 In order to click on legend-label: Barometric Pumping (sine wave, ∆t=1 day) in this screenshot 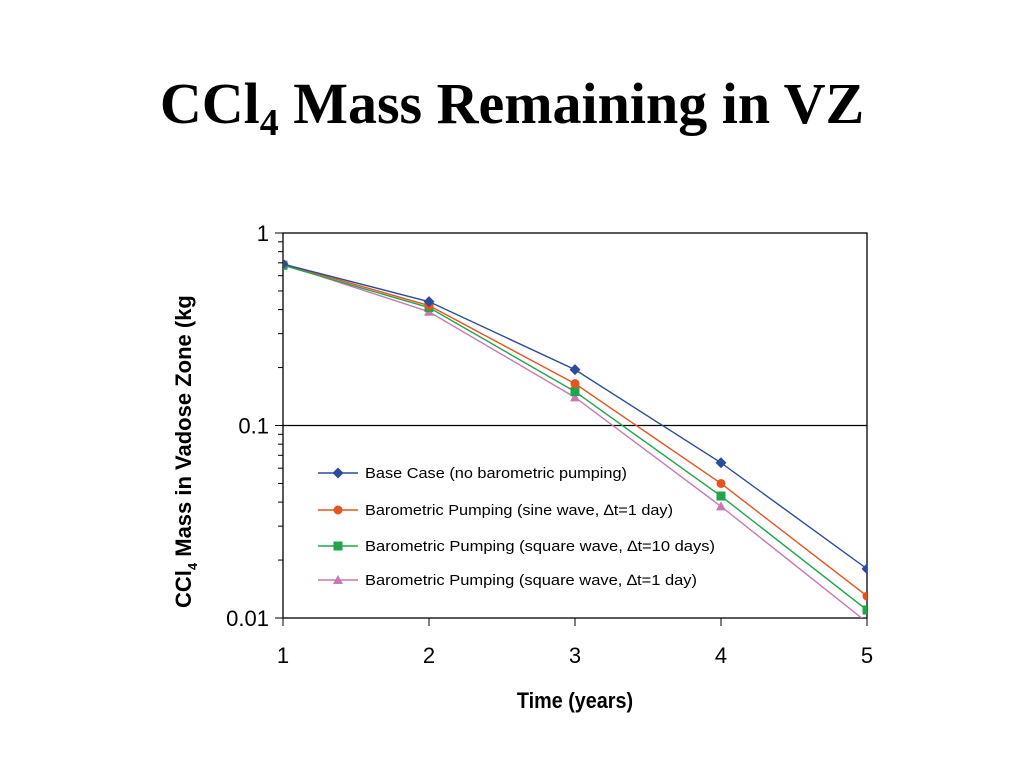, I will do `click(519, 510)`.